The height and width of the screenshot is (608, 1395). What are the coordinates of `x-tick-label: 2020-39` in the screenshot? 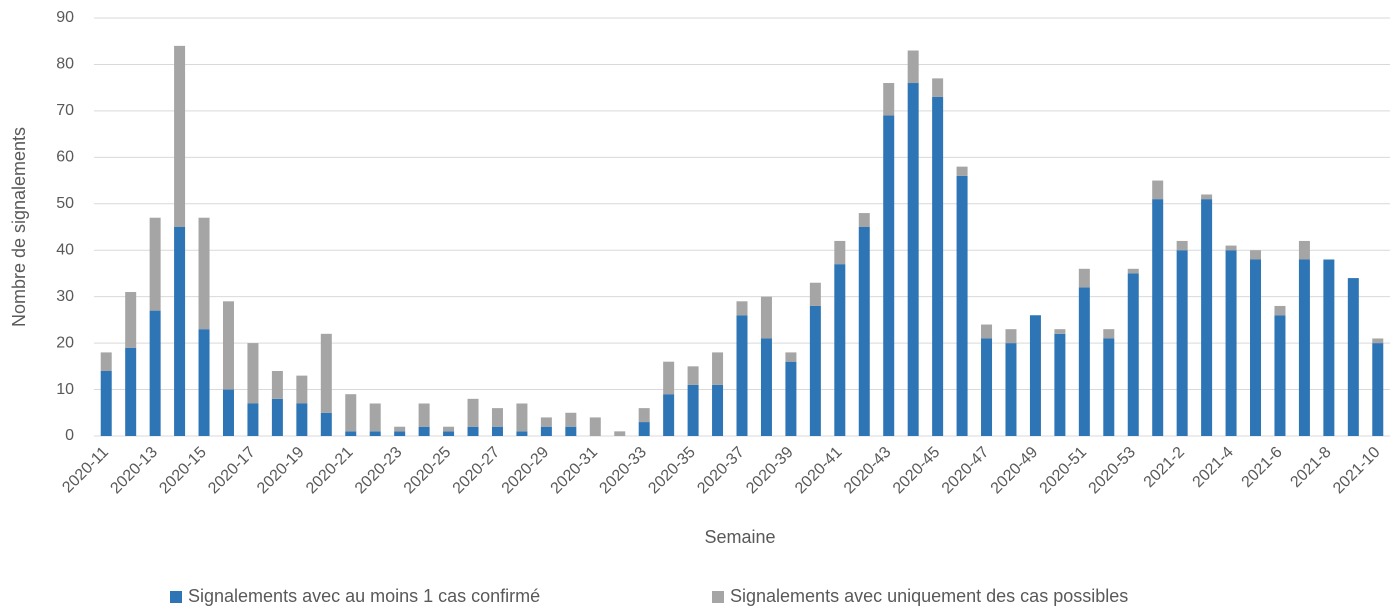 It's located at (770, 471).